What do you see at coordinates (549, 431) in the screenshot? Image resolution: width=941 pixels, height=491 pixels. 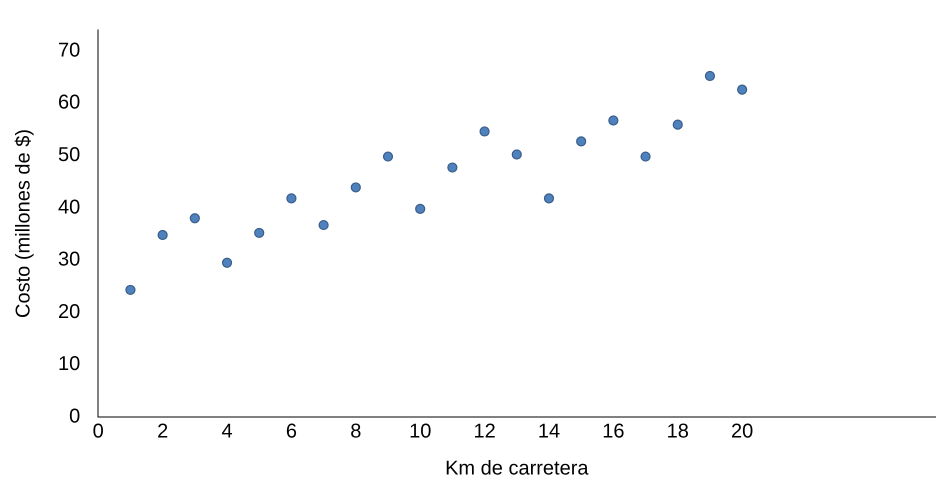 I see `x-tick-label: 14` at bounding box center [549, 431].